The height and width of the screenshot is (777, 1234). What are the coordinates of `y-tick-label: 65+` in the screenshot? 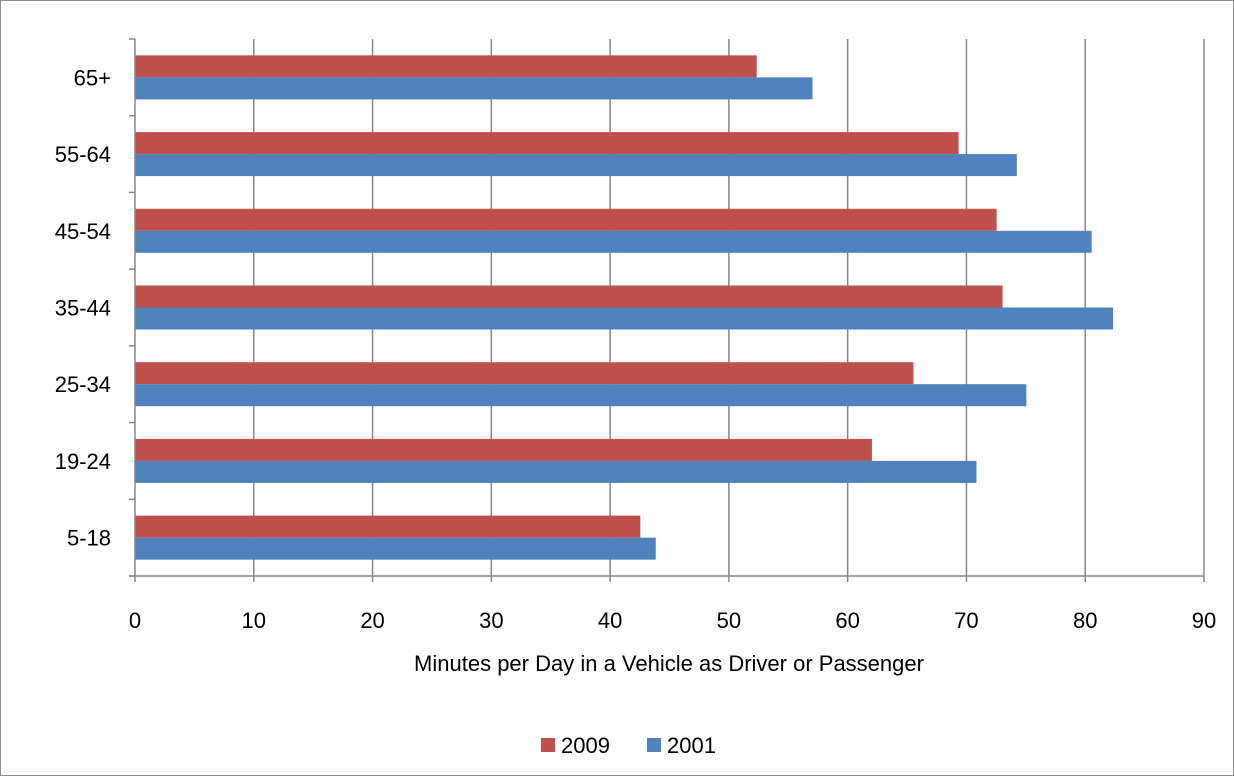 It's located at (92, 77).